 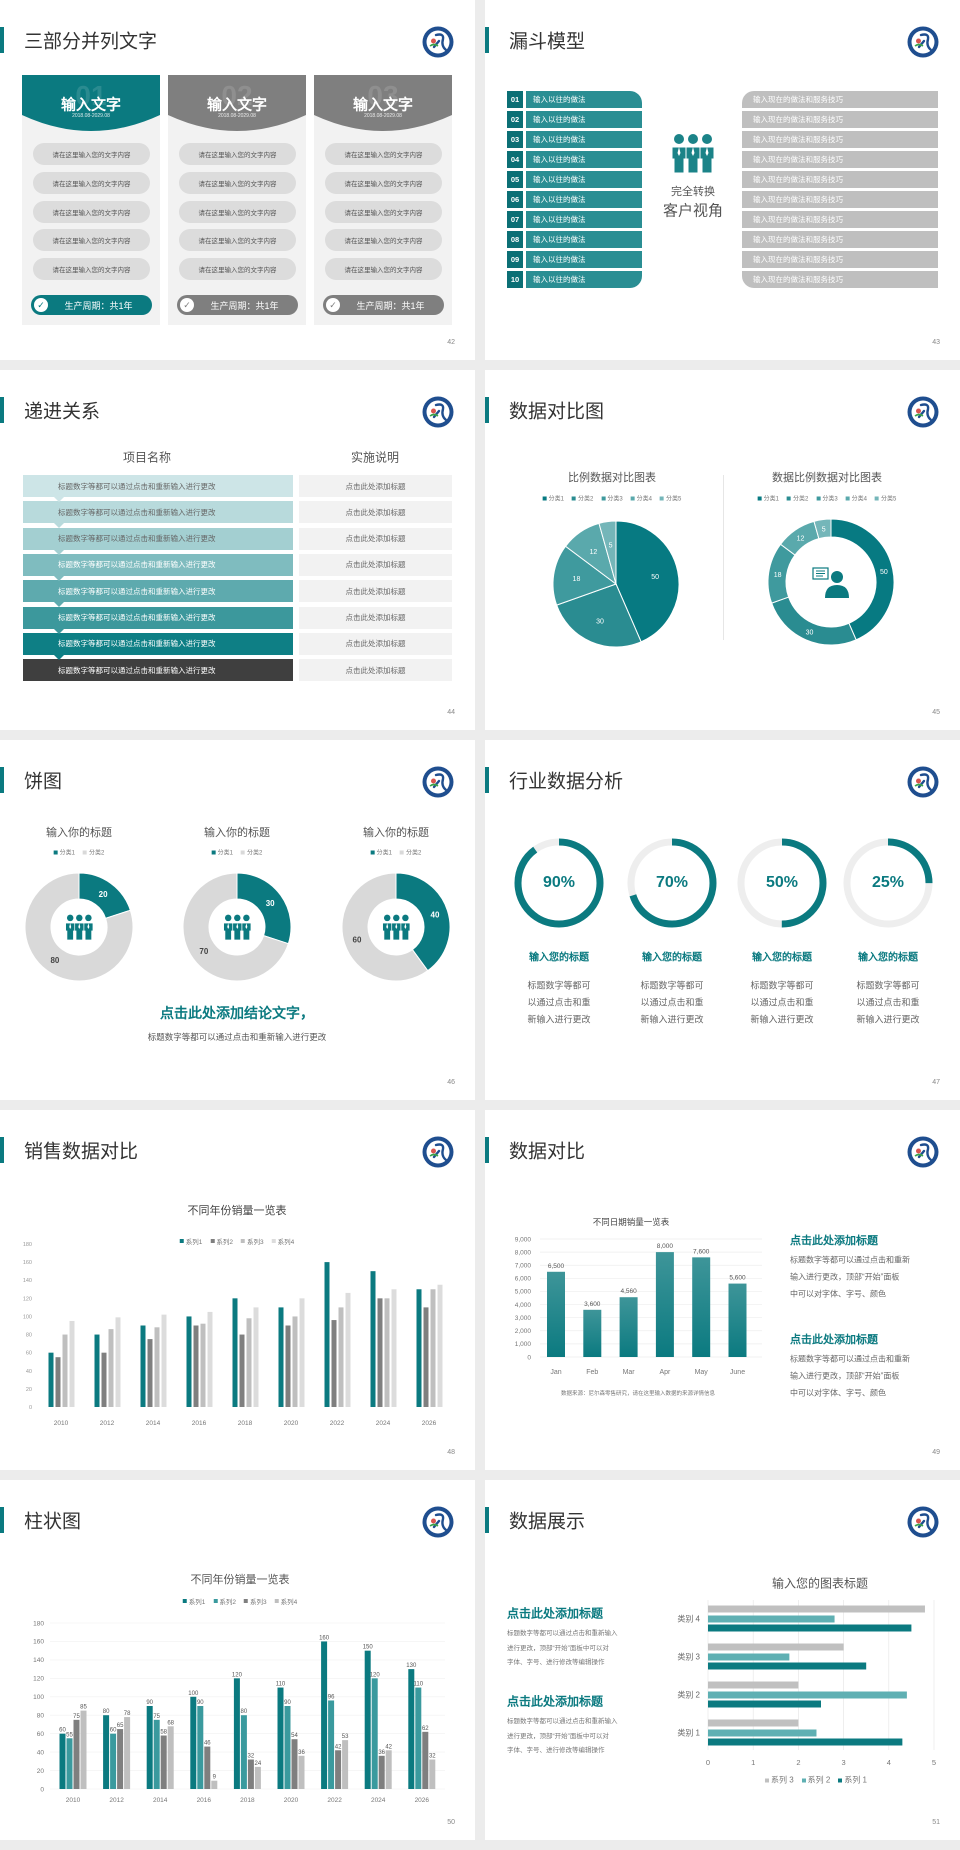 I want to click on bar-系列1-2016, so click(x=193, y=1742).